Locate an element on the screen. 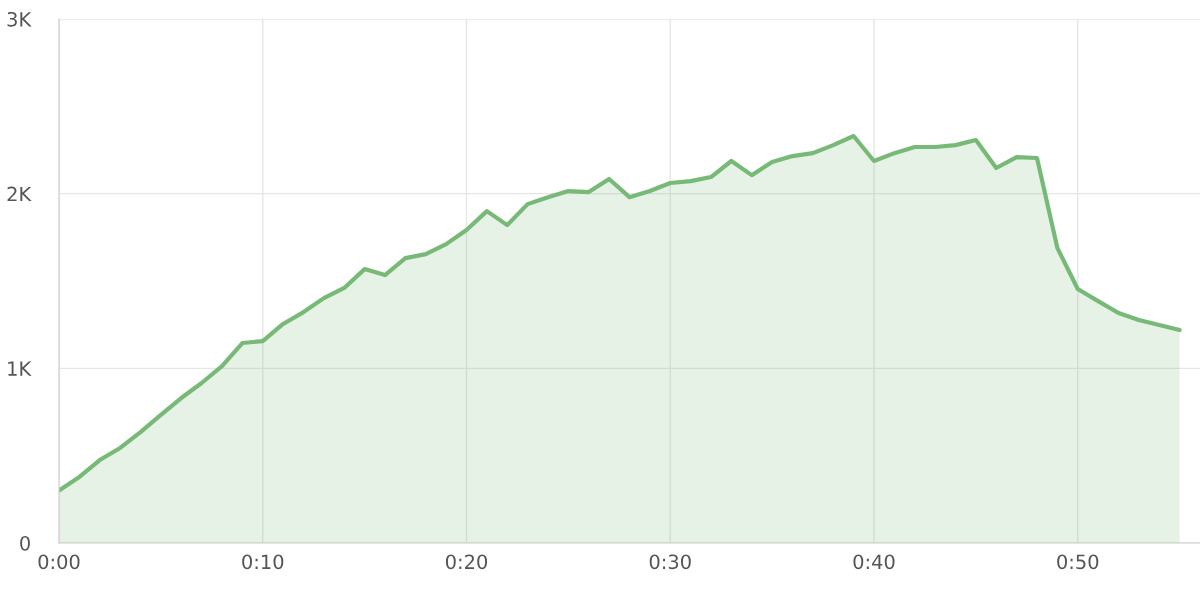  x-tick-label: 0:40 is located at coordinates (874, 562).